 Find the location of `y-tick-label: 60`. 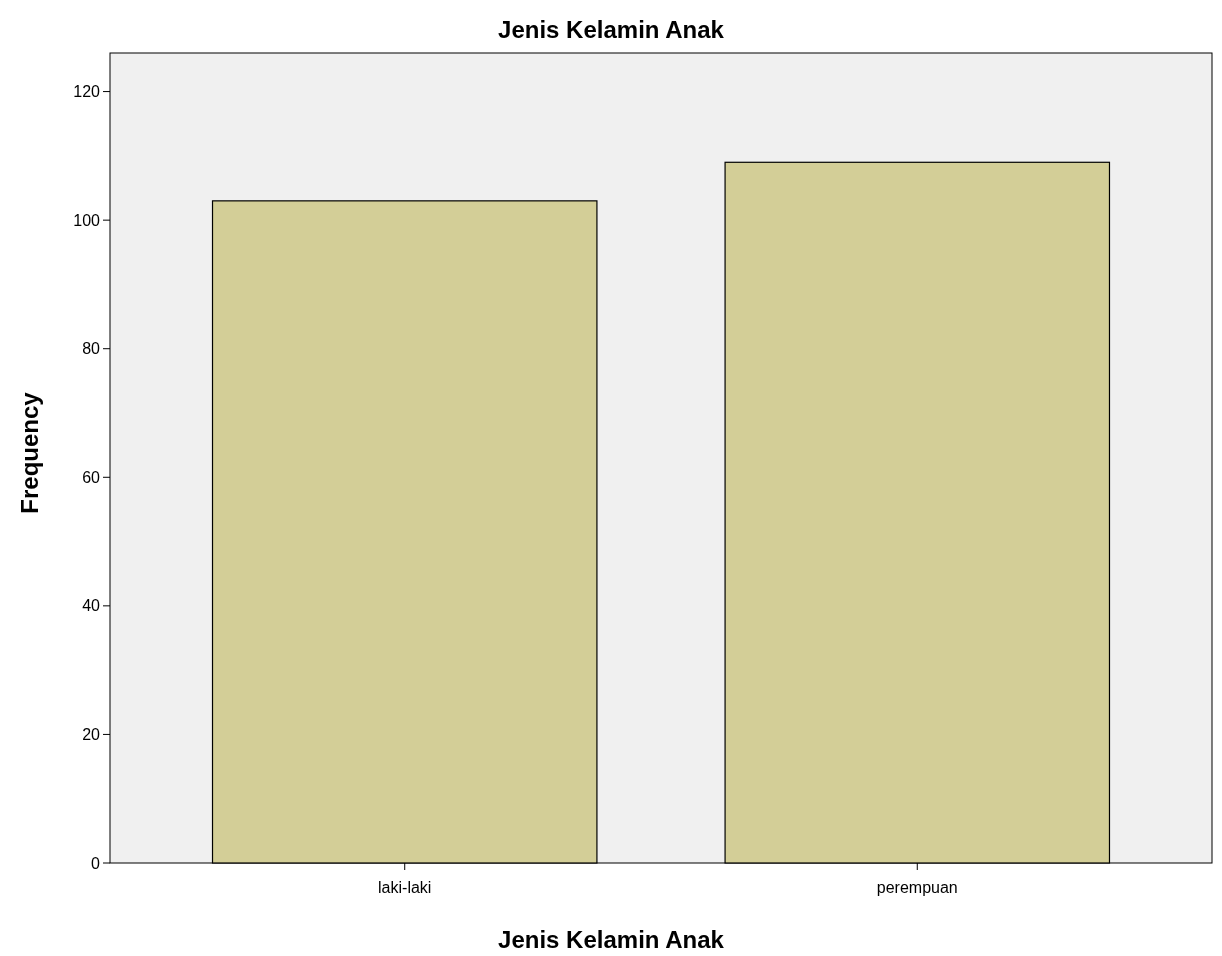

y-tick-label: 60 is located at coordinates (91, 477).